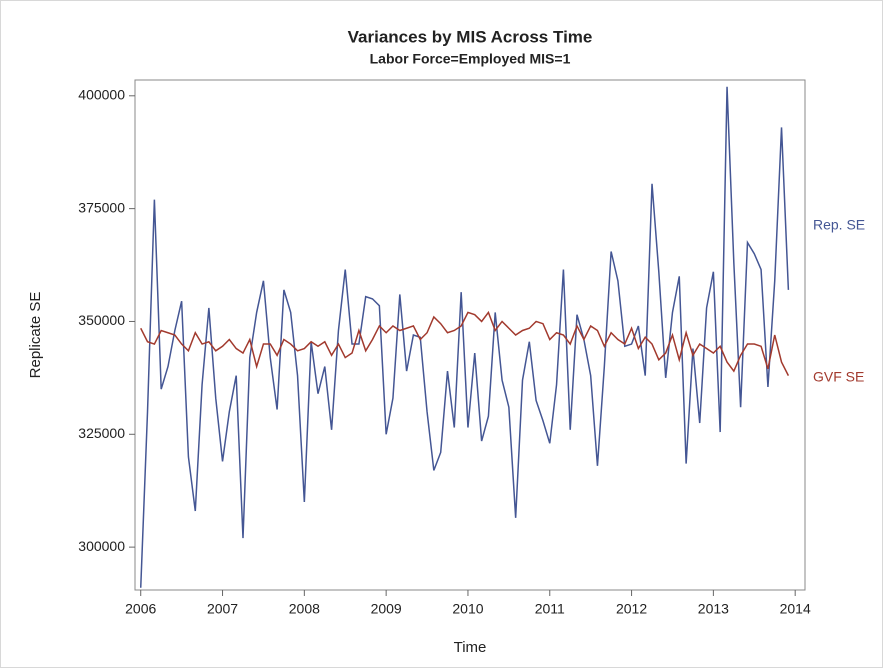 Image resolution: width=883 pixels, height=668 pixels. What do you see at coordinates (222, 609) in the screenshot?
I see `x-tick-label: 2007` at bounding box center [222, 609].